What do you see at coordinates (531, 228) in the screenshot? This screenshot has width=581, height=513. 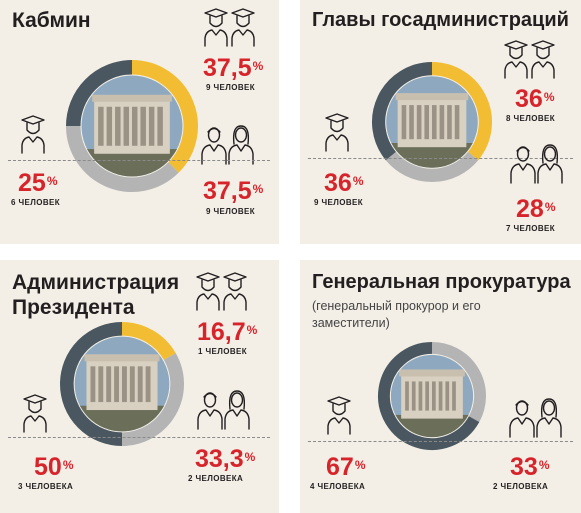 I see `count-label: 7 ЧЕЛОВЕК` at bounding box center [531, 228].